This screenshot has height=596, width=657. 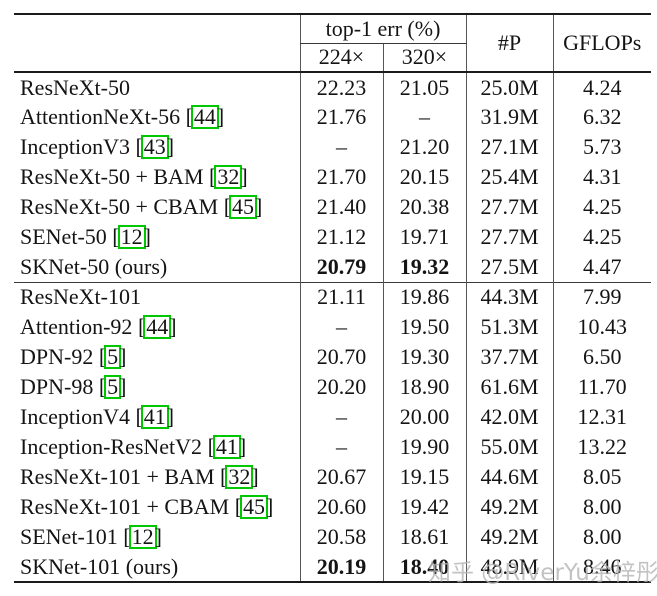 I want to click on params-cell: 37.7M, so click(x=509, y=357).